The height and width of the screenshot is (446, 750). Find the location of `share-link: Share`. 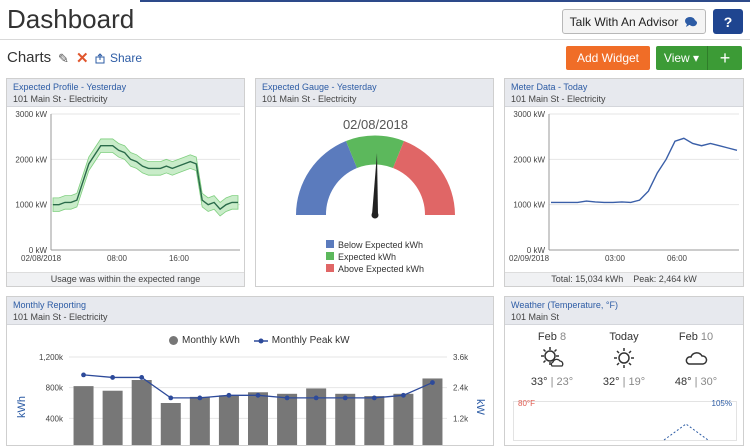

share-link: Share is located at coordinates (118, 58).